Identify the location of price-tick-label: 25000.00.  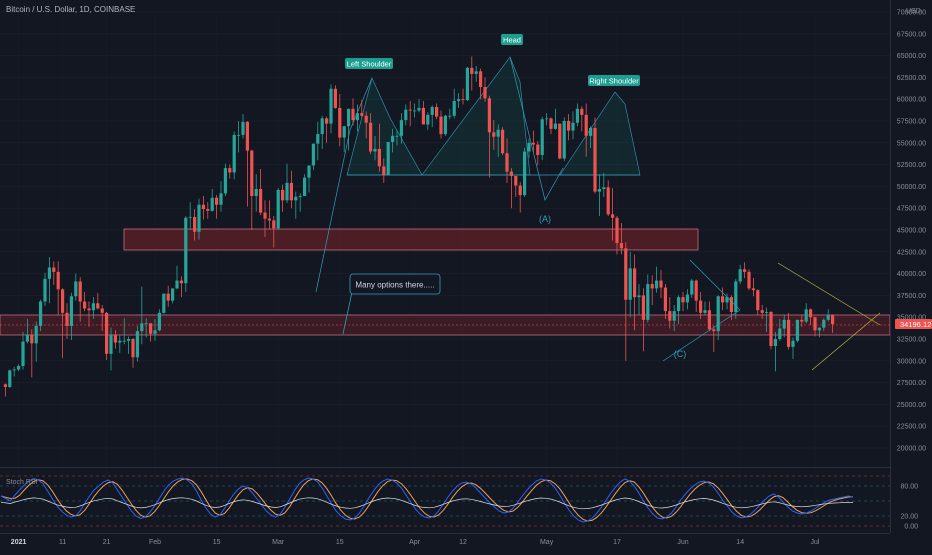
(911, 405).